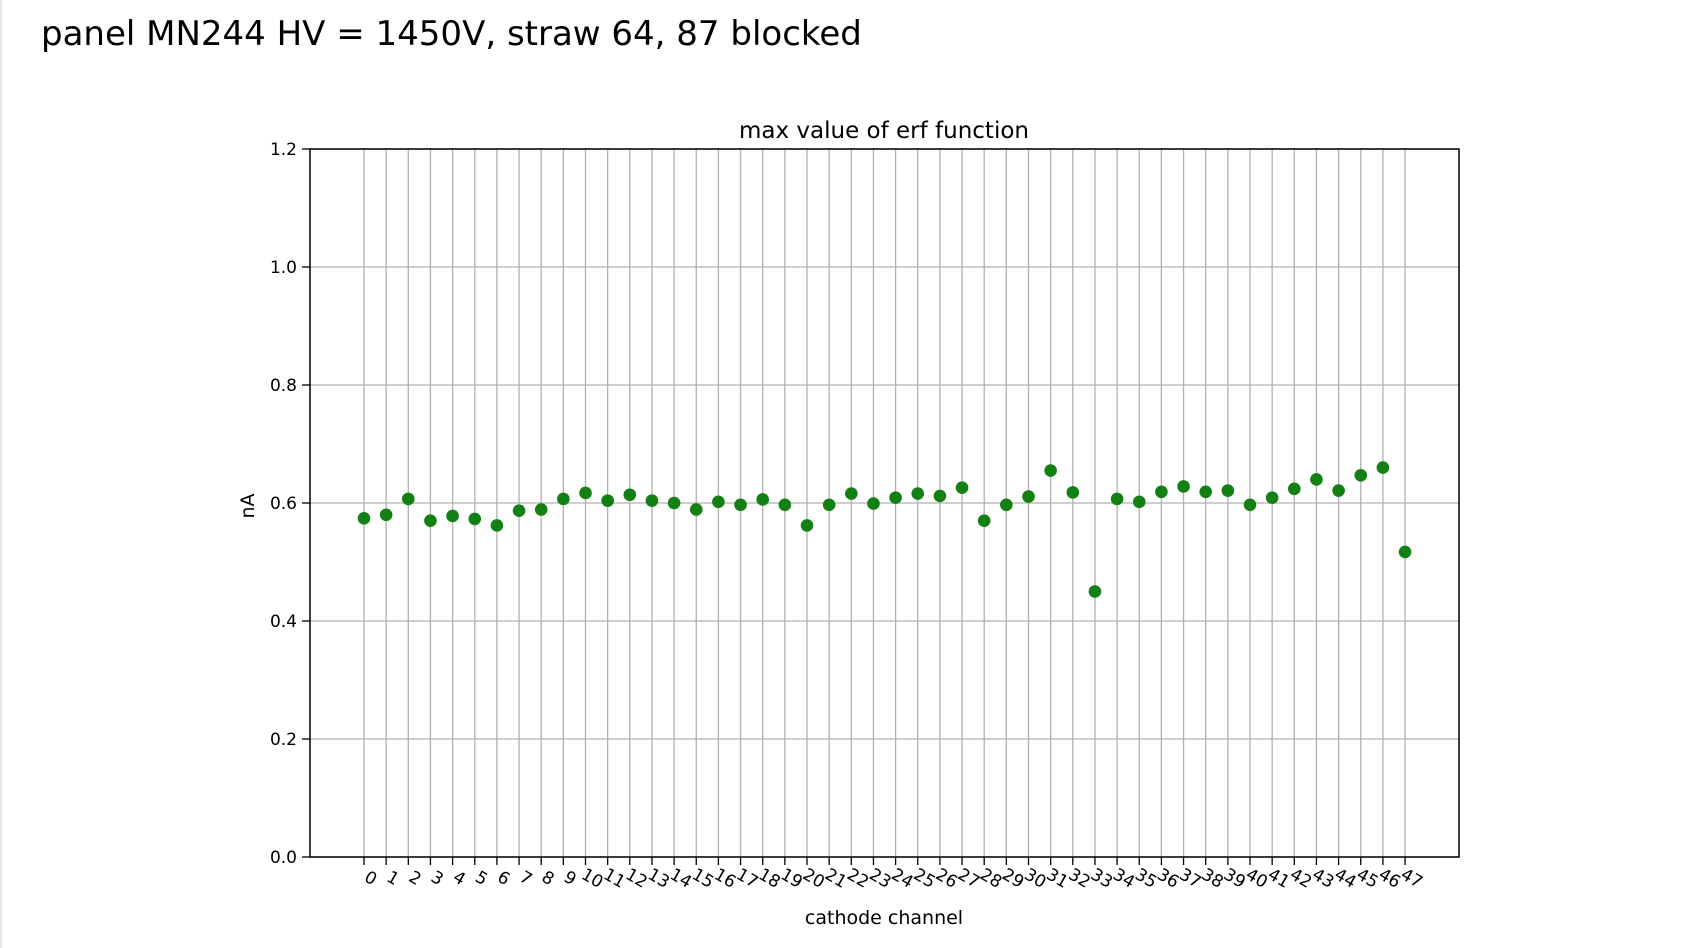 The height and width of the screenshot is (948, 1706). I want to click on y-tick-label: 0.8, so click(283, 386).